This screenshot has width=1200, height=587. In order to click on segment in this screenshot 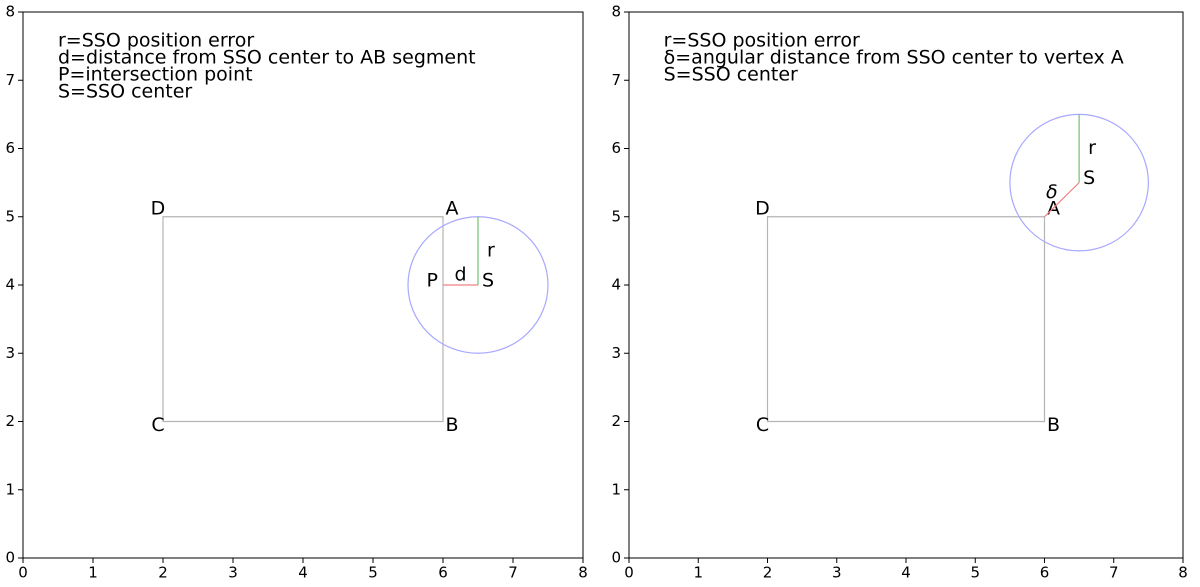, I will do `click(1062, 200)`.